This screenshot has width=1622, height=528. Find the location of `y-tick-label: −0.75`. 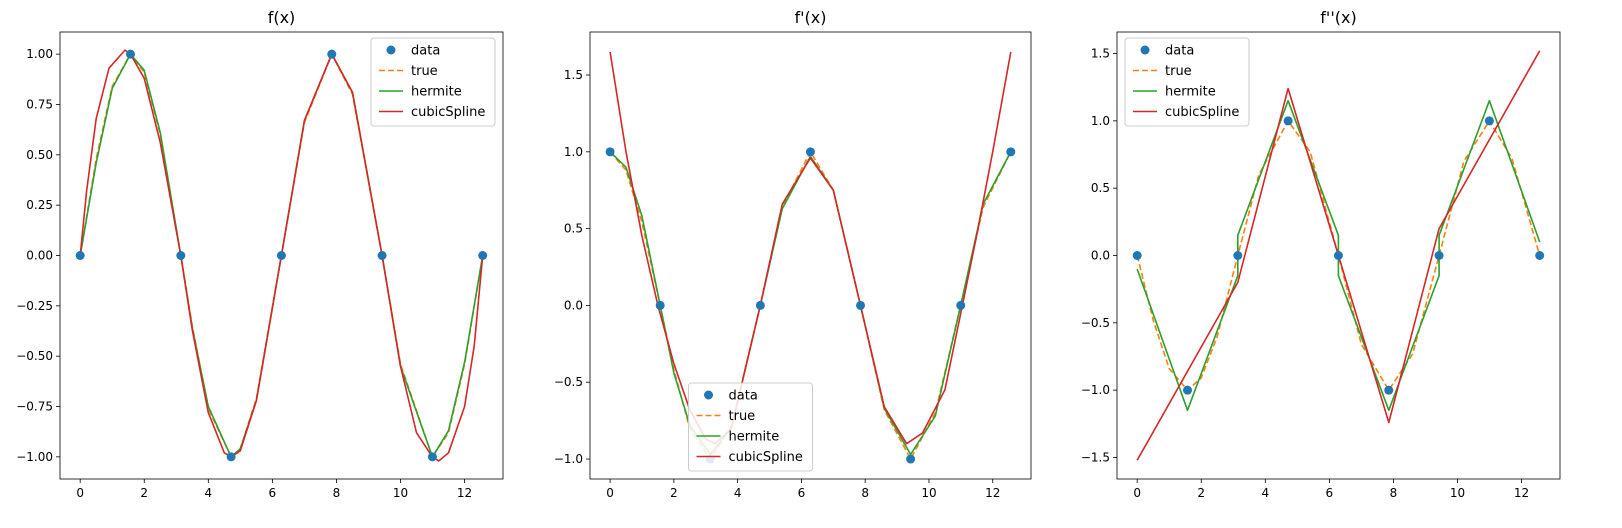

y-tick-label: −0.75 is located at coordinates (34, 407).